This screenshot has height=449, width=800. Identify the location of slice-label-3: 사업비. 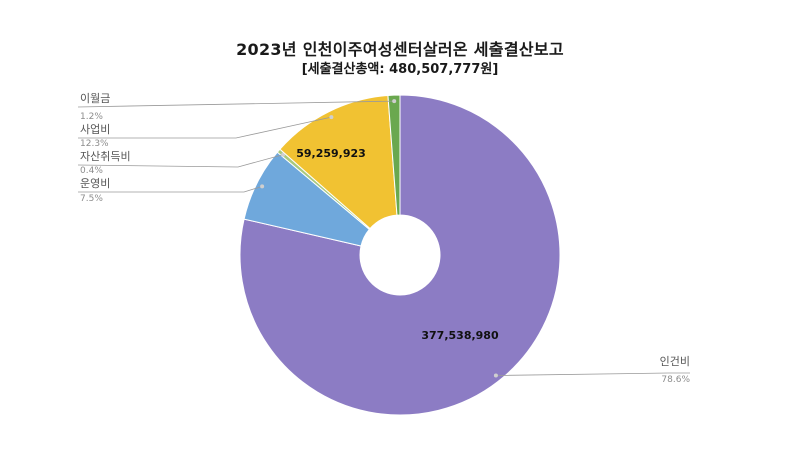
(95, 129).